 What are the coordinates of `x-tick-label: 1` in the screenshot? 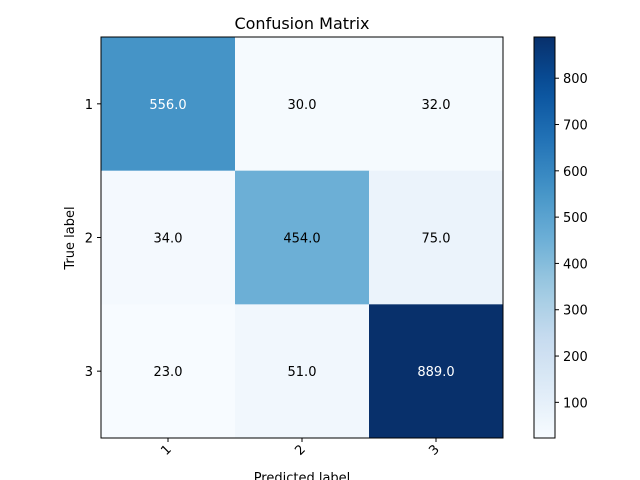 It's located at (166, 450).